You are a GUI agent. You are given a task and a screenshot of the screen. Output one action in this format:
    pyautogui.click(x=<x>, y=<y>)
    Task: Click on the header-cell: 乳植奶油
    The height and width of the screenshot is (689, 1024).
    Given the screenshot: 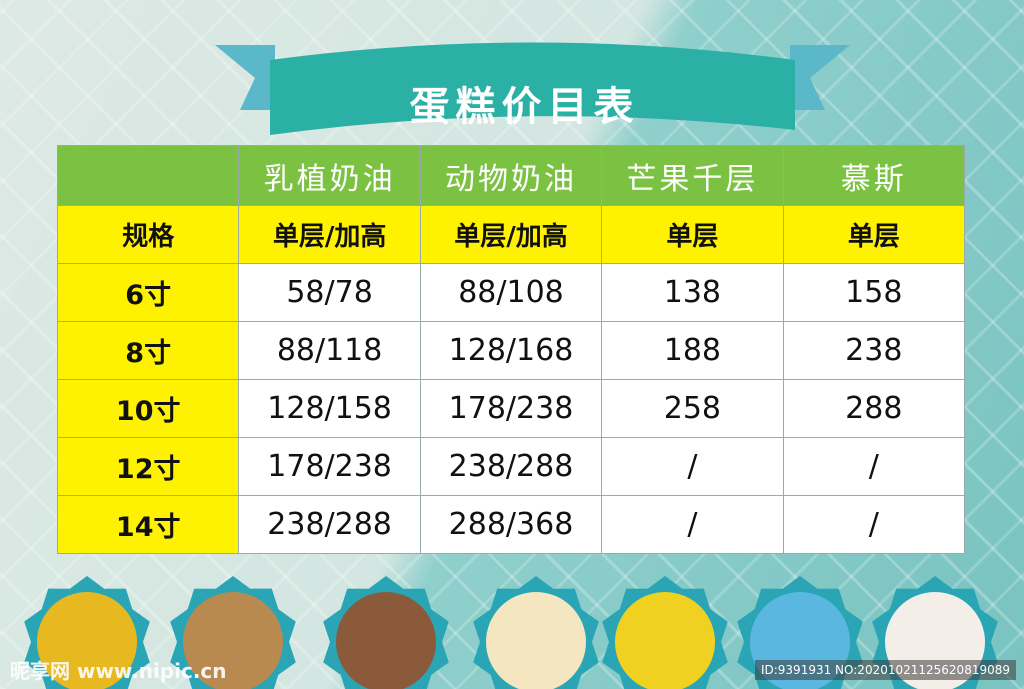 What is the action you would take?
    pyautogui.click(x=329, y=175)
    